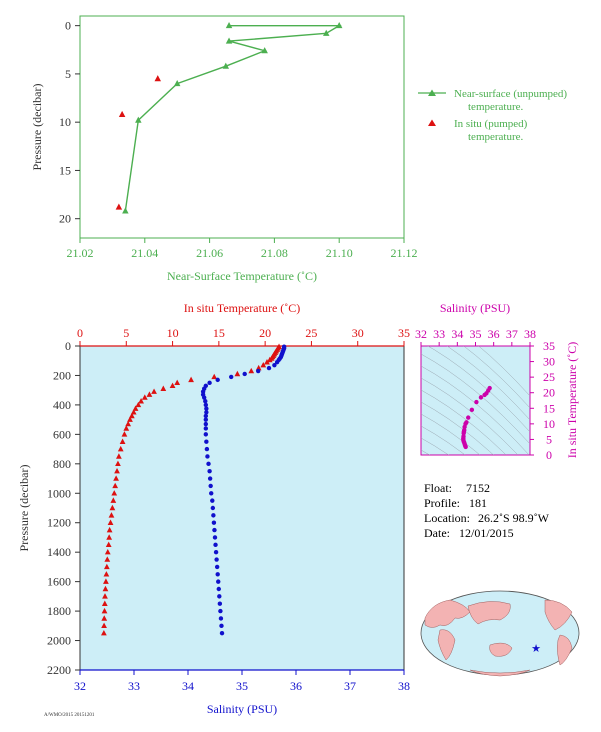 The image size is (601, 732). What do you see at coordinates (478, 488) in the screenshot?
I see `float-value: 7152` at bounding box center [478, 488].